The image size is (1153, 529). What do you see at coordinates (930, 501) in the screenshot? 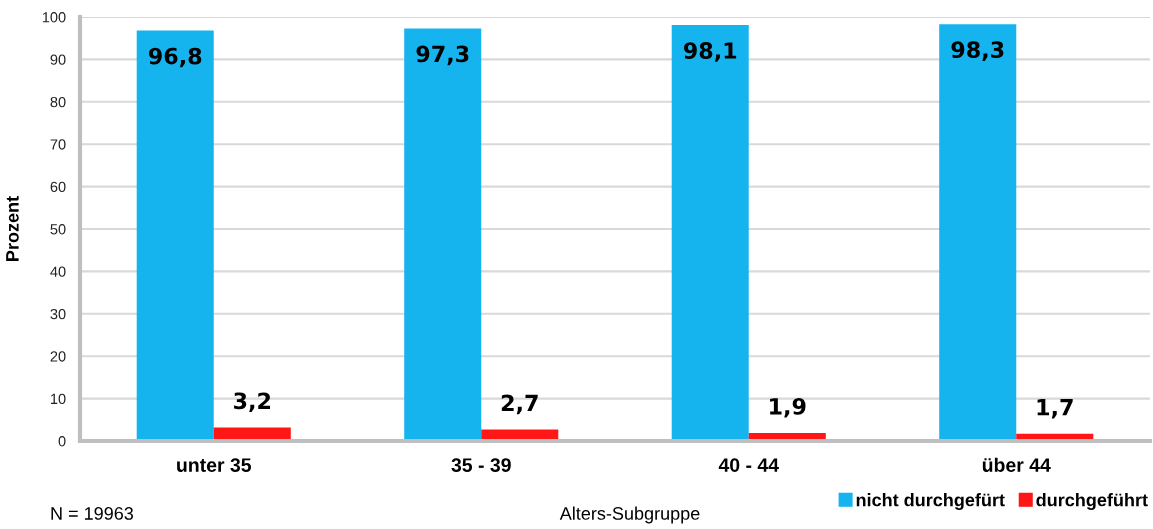
I see `legend-label: nicht durchgefürt` at bounding box center [930, 501].